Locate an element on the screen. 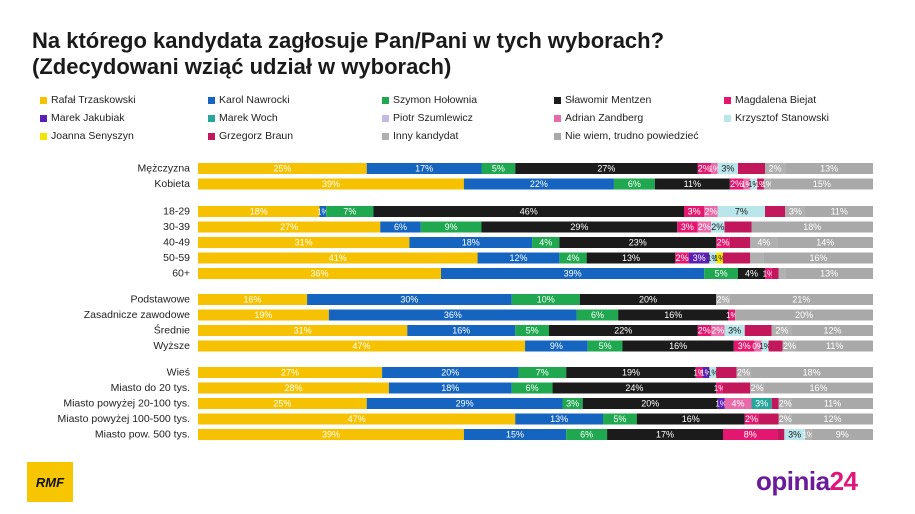 This screenshot has width=915, height=514. legend-item-inny-kandydat: Inny kandydat is located at coordinates (420, 136).